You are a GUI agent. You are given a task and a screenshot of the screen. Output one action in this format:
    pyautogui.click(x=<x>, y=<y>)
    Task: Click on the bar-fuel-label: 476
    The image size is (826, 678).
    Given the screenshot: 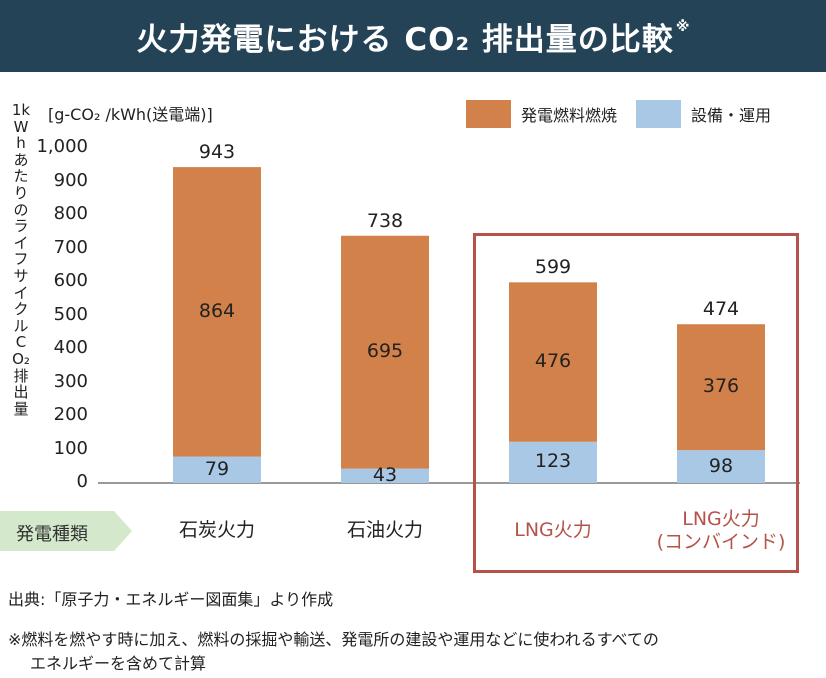 What is the action you would take?
    pyautogui.click(x=553, y=361)
    